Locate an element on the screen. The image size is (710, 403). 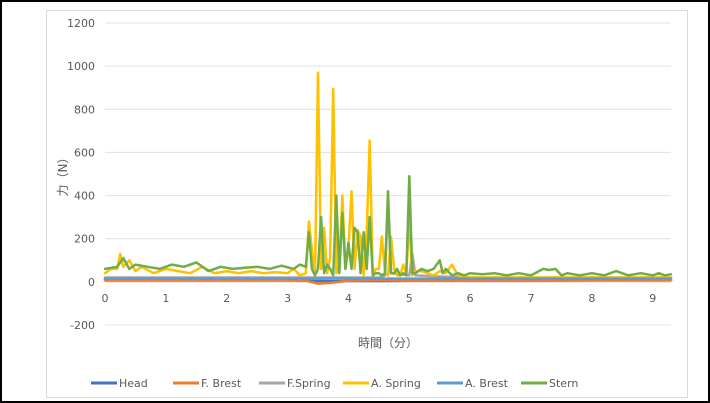
x-tick-label: 4 is located at coordinates (348, 298).